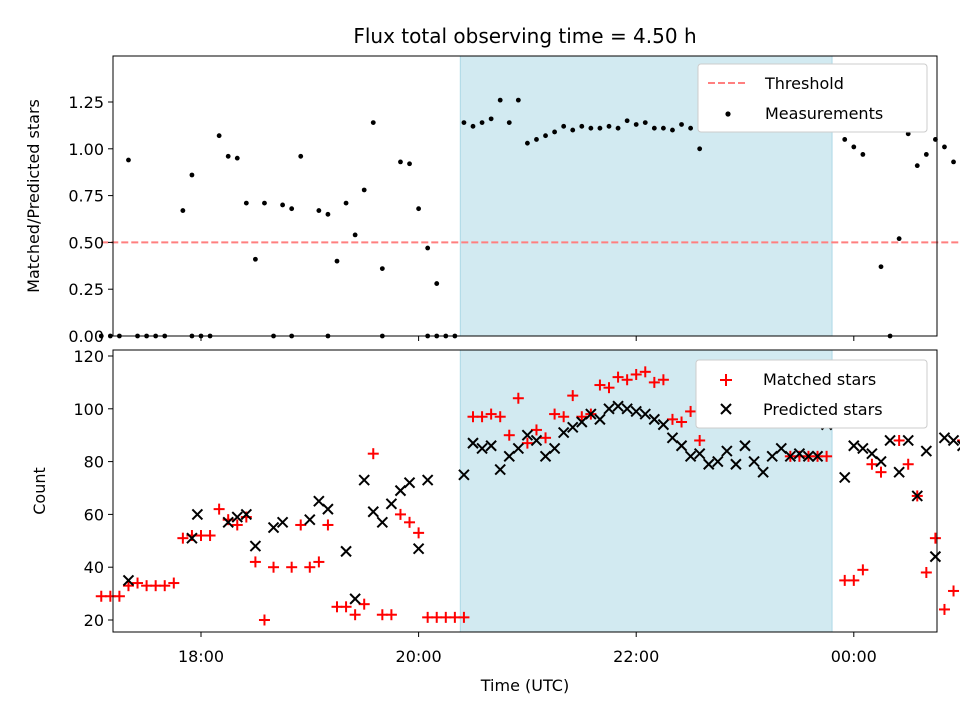 The width and height of the screenshot is (960, 720). Describe the element at coordinates (86, 196) in the screenshot. I see `y-tick-label-4: 0.75` at that location.